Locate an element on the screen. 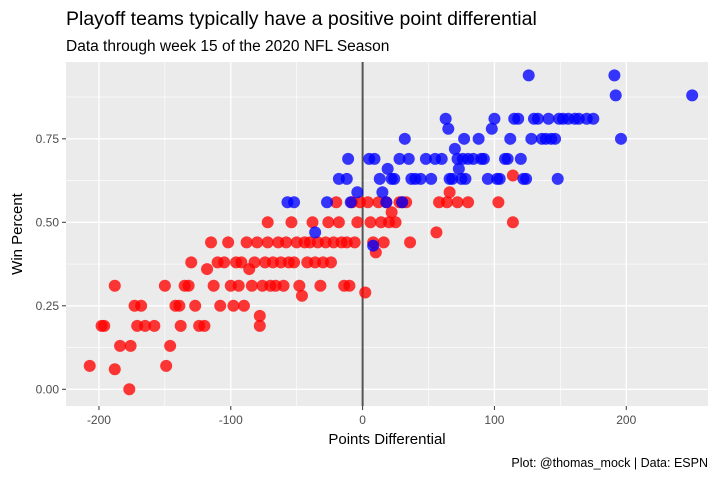 This screenshot has height=480, width=720. y-tick-label: 0.75 is located at coordinates (48, 139).